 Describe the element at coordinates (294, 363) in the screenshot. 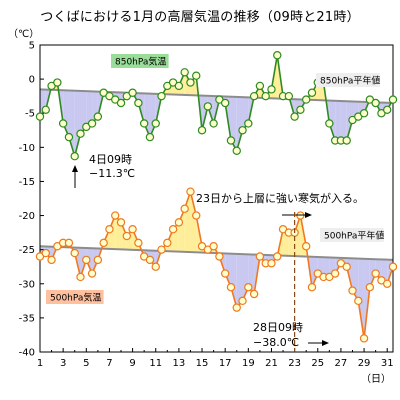

I see `x-tick-label: 23` at that location.